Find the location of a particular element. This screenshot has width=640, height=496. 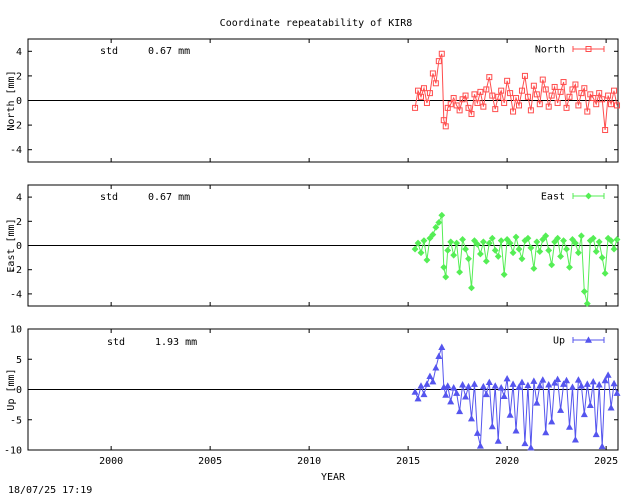

y-tick-label: -2 is located at coordinates (16, 270).